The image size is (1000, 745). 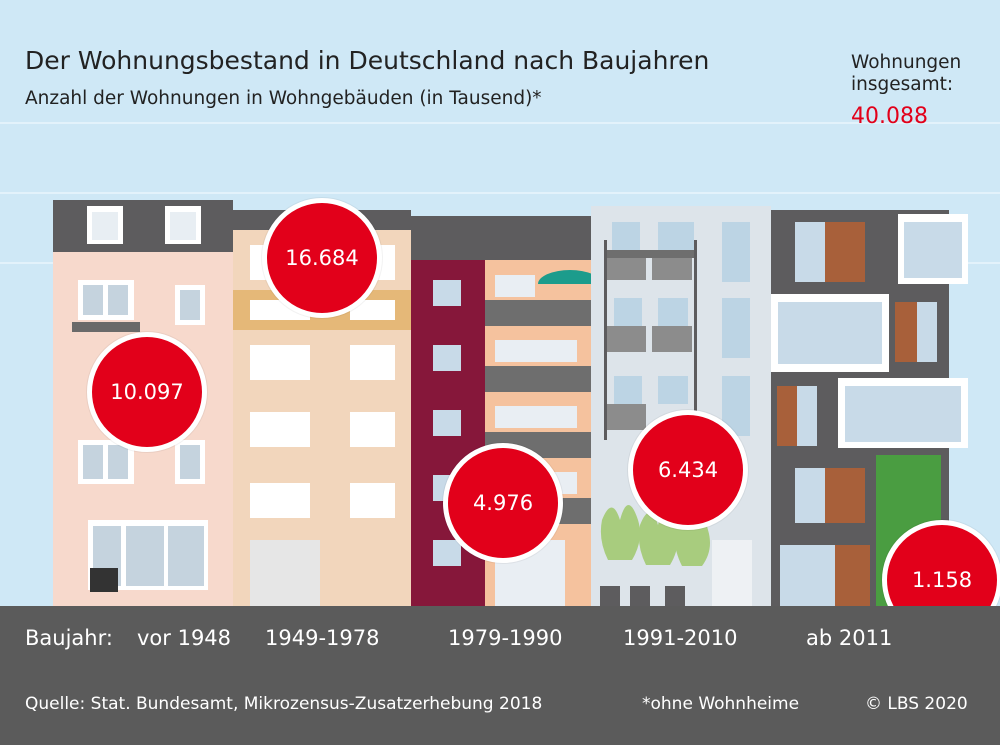 What do you see at coordinates (322, 638) in the screenshot?
I see `category-label-2: 1949-1978` at bounding box center [322, 638].